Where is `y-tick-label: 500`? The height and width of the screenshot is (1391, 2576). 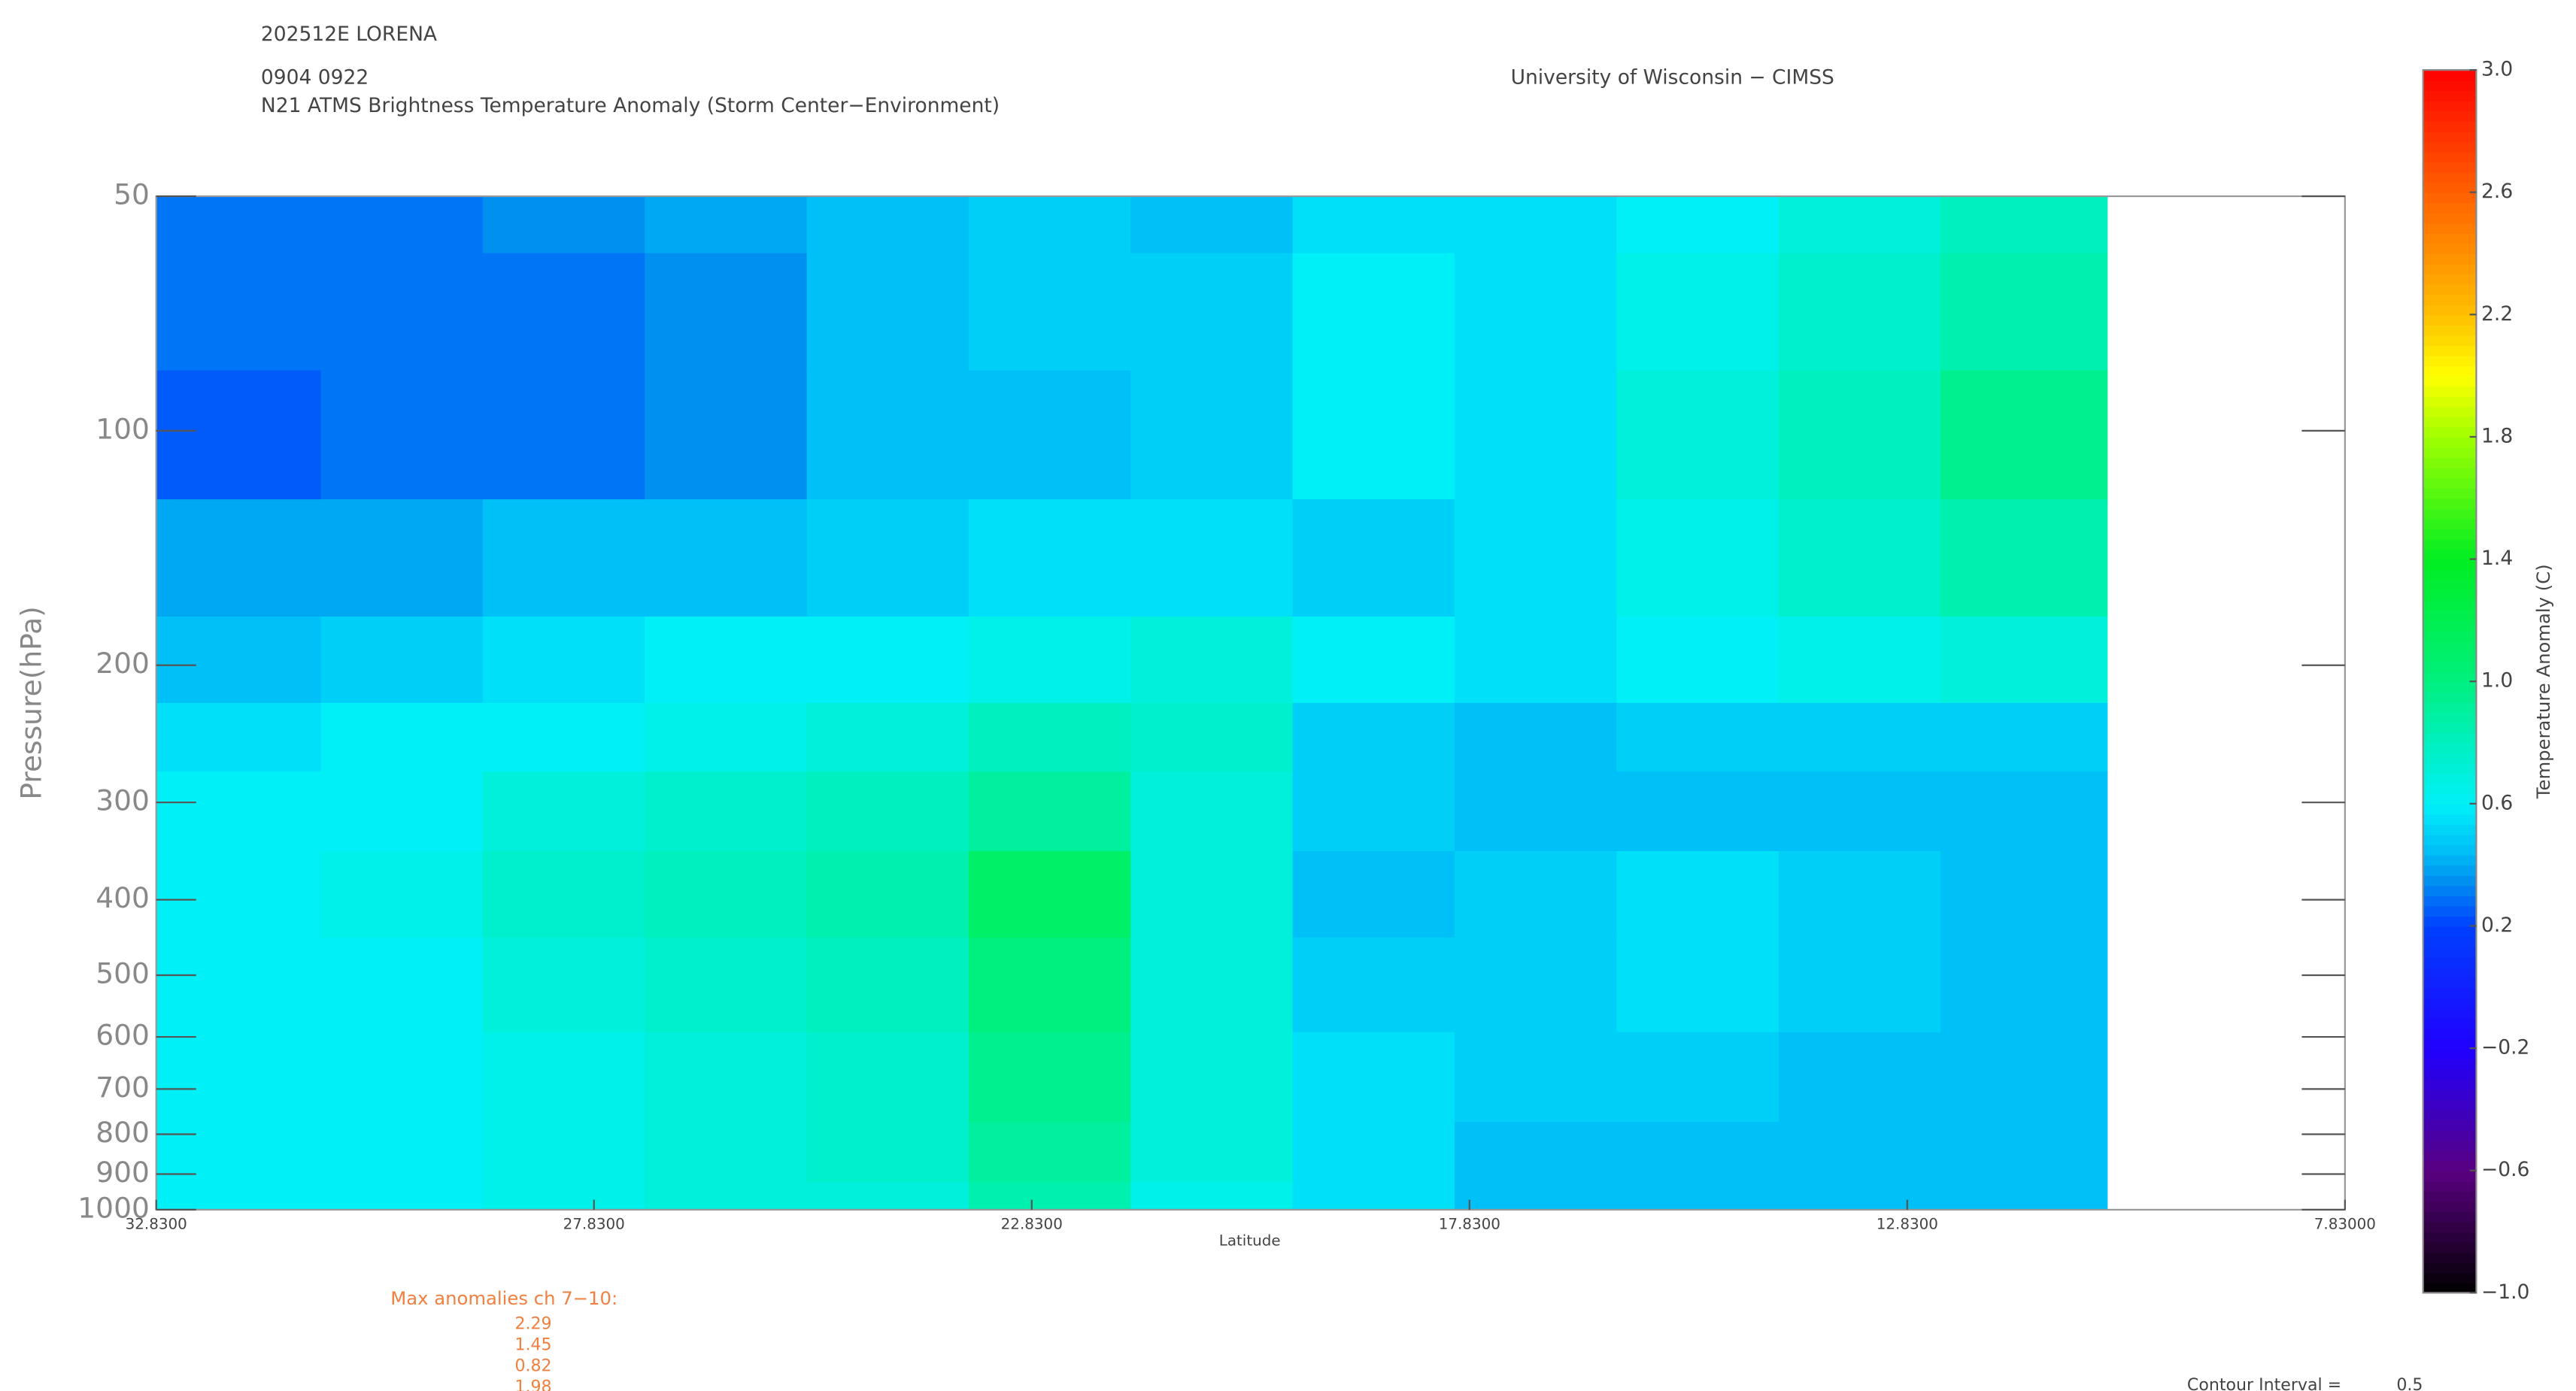
y-tick-label: 500 is located at coordinates (123, 973).